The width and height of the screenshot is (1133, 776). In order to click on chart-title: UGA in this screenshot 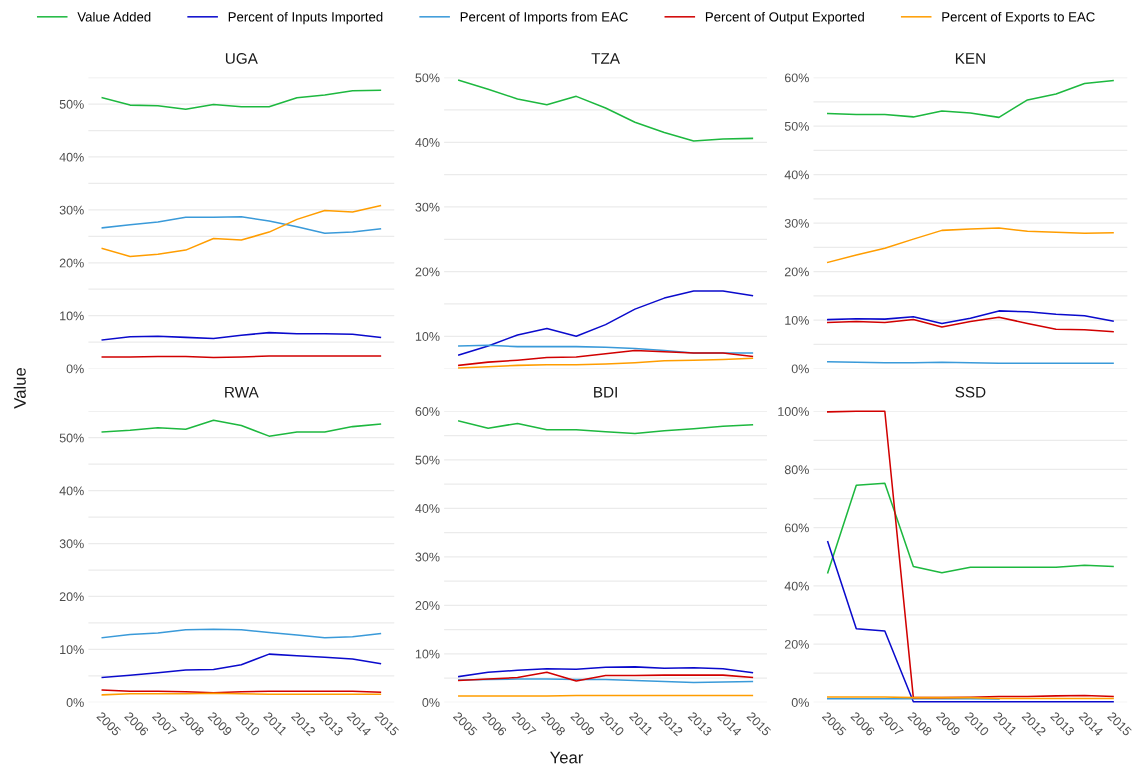, I will do `click(241, 58)`.